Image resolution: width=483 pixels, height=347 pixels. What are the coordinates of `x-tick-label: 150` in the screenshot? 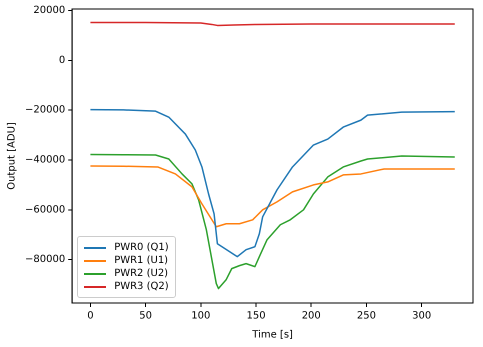 It's located at (256, 316).